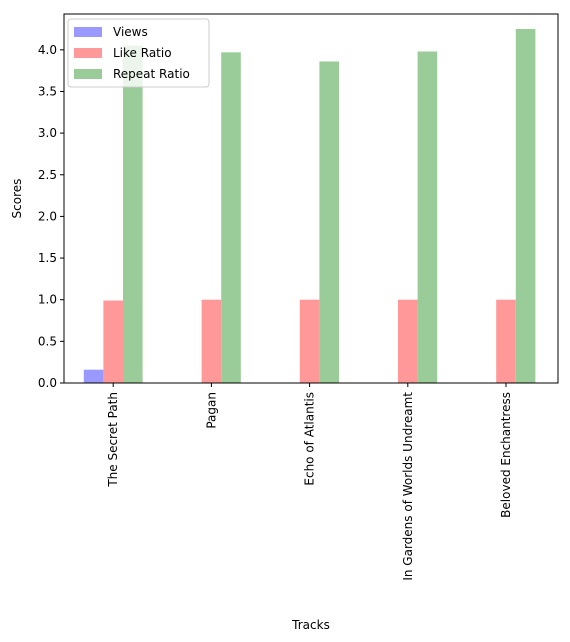 This screenshot has height=642, width=570. What do you see at coordinates (47, 300) in the screenshot?
I see `y-tick-label: 1.0` at bounding box center [47, 300].